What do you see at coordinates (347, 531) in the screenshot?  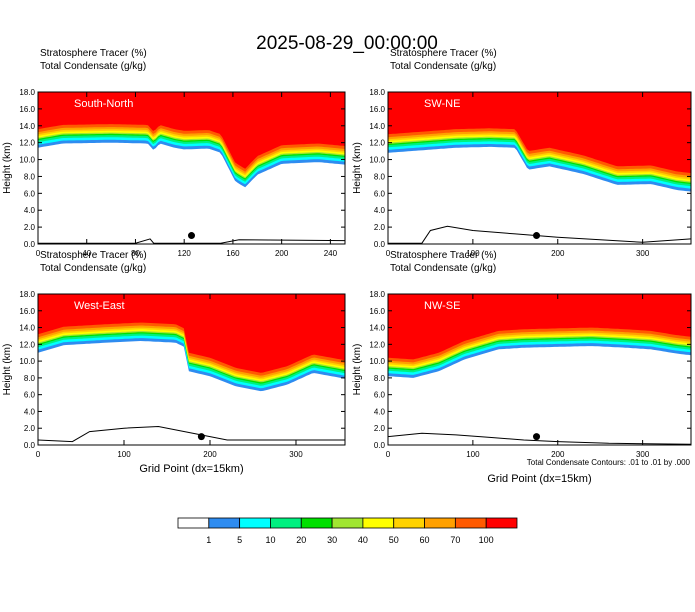 I see `colorbar: 1 5 10 20 30 40 50 60 70 100` at bounding box center [347, 531].